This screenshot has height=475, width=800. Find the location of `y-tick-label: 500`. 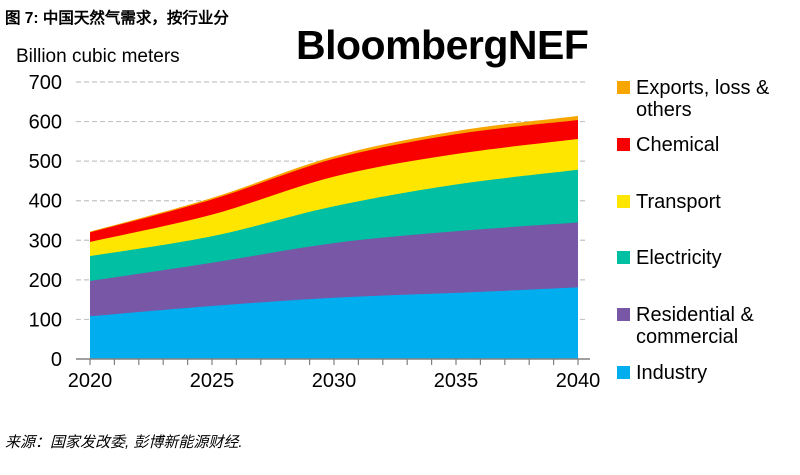

y-tick-label: 500 is located at coordinates (45, 162).